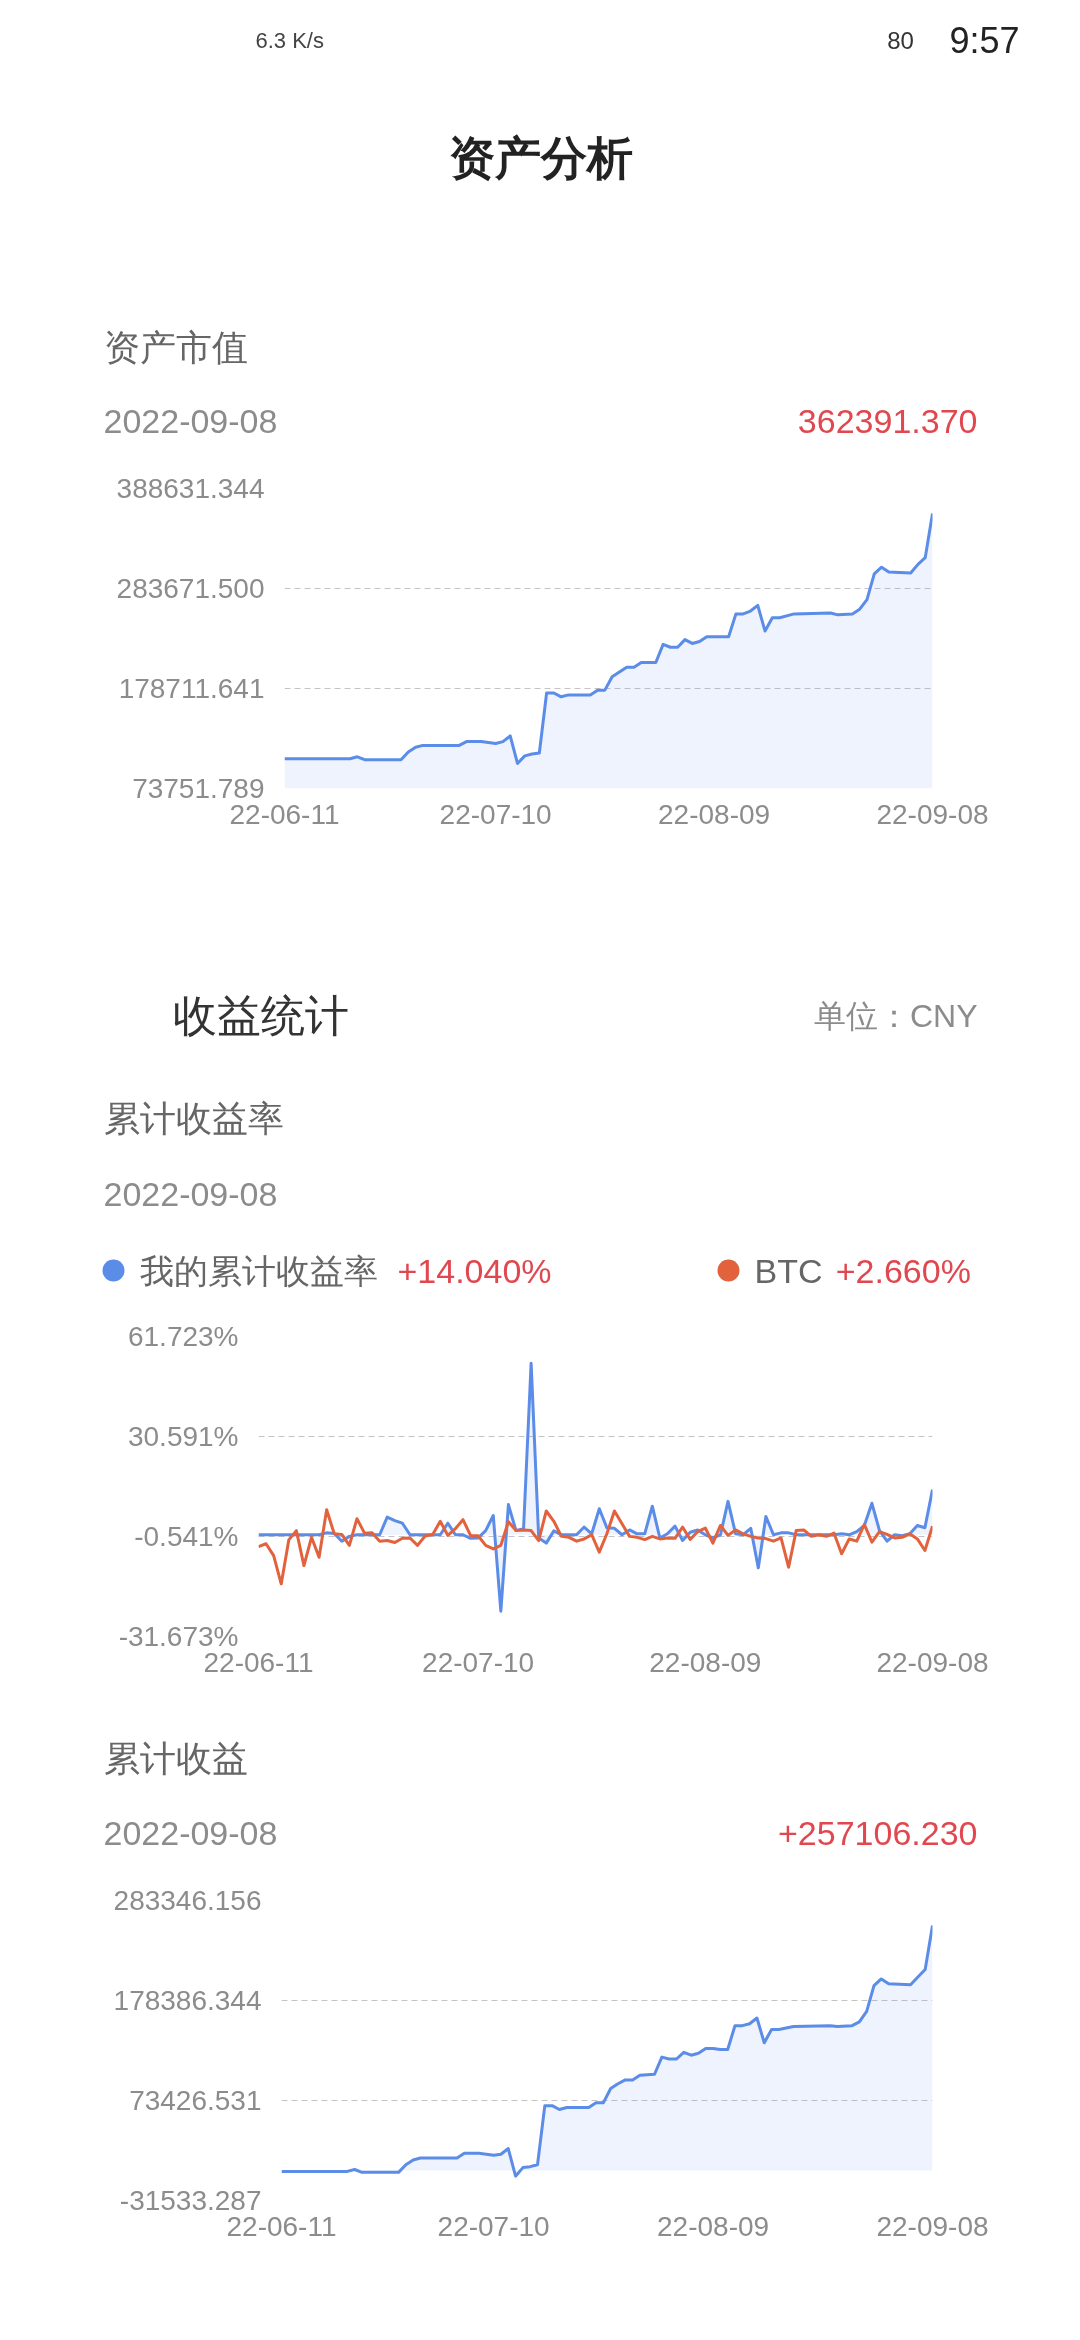 This screenshot has width=1080, height=2340. I want to click on chart-title: 累计收益率, so click(193, 1118).